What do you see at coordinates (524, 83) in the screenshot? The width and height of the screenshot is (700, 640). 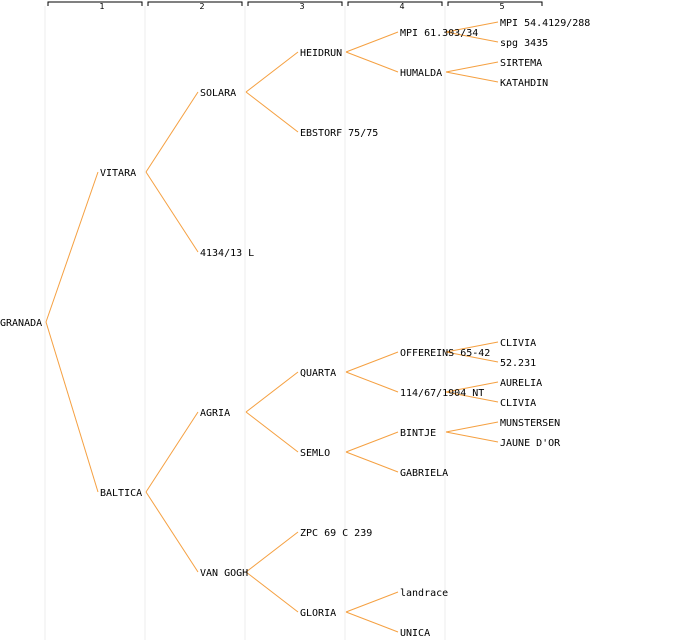 I see `node-label: KATAHDIN` at bounding box center [524, 83].